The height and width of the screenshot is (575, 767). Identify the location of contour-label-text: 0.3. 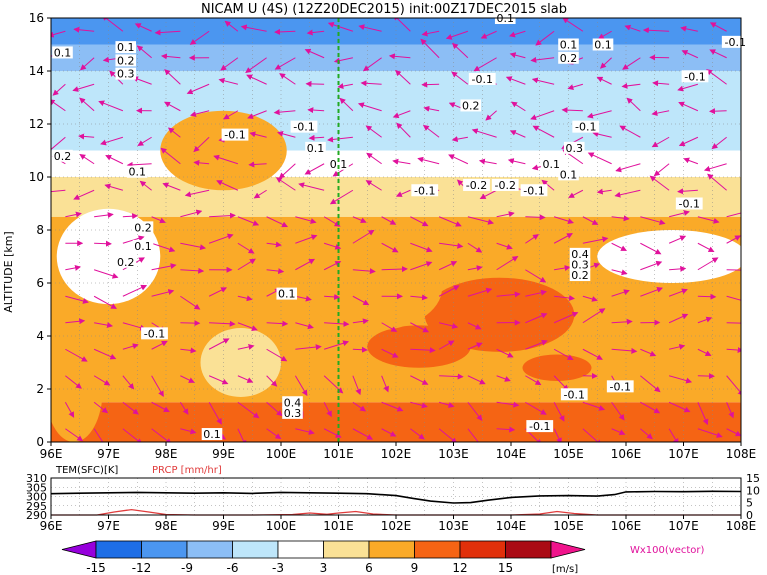
(293, 413).